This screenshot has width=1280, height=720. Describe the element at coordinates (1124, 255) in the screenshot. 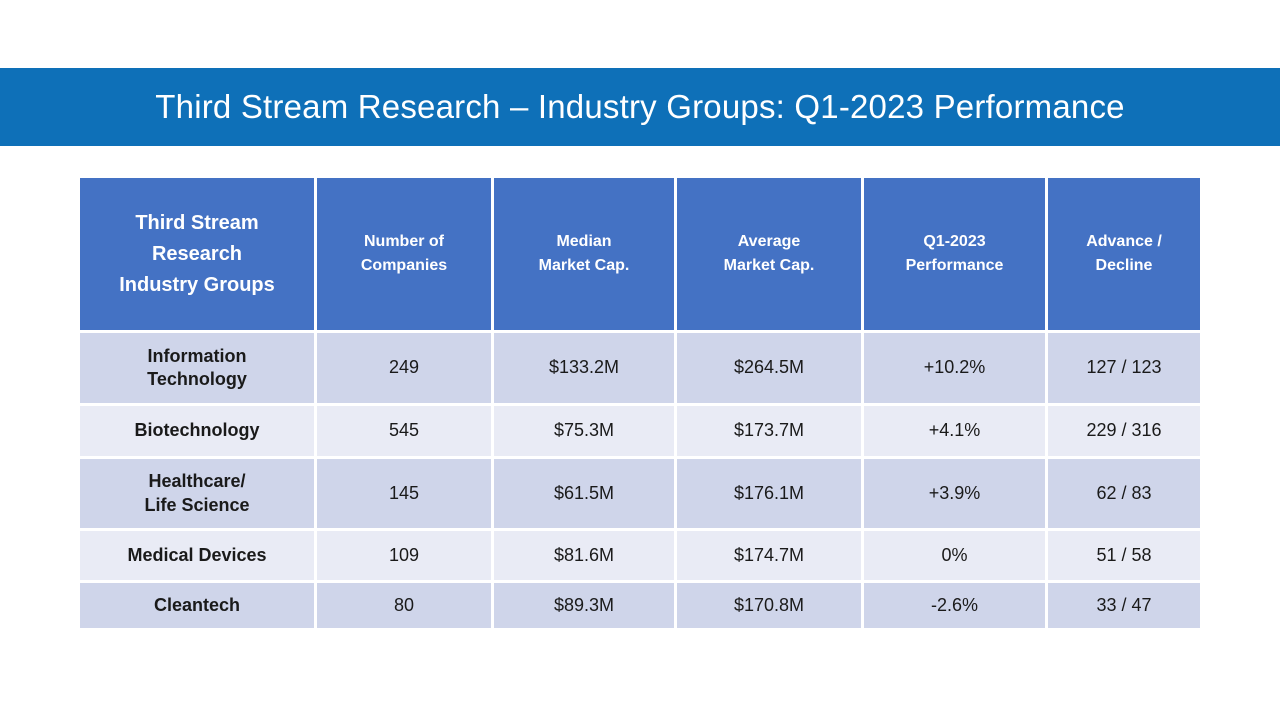

I see `col-header-advance-decline: Advance / Decline` at that location.